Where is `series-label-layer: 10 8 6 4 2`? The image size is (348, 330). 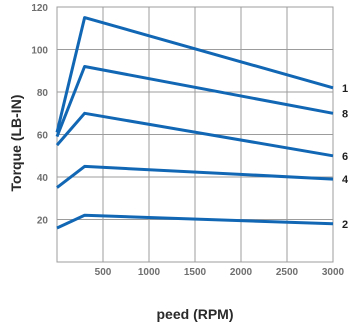
series-label-layer: 10 8 6 4 2 is located at coordinates (345, 157).